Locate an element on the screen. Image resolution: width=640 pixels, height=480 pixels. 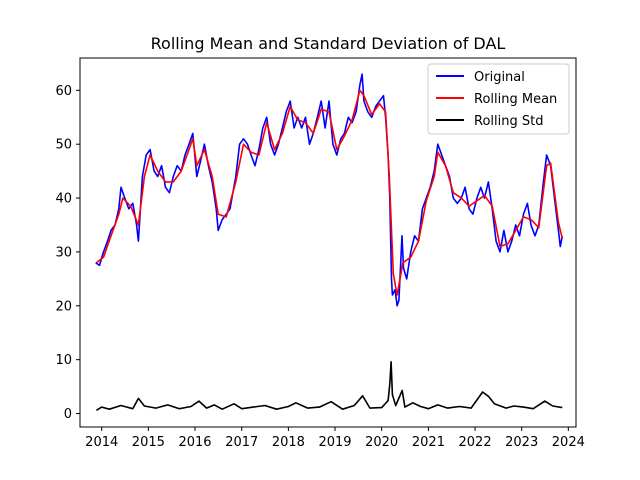
legend-label-rolling-mean: Rolling Mean is located at coordinates (515, 99).